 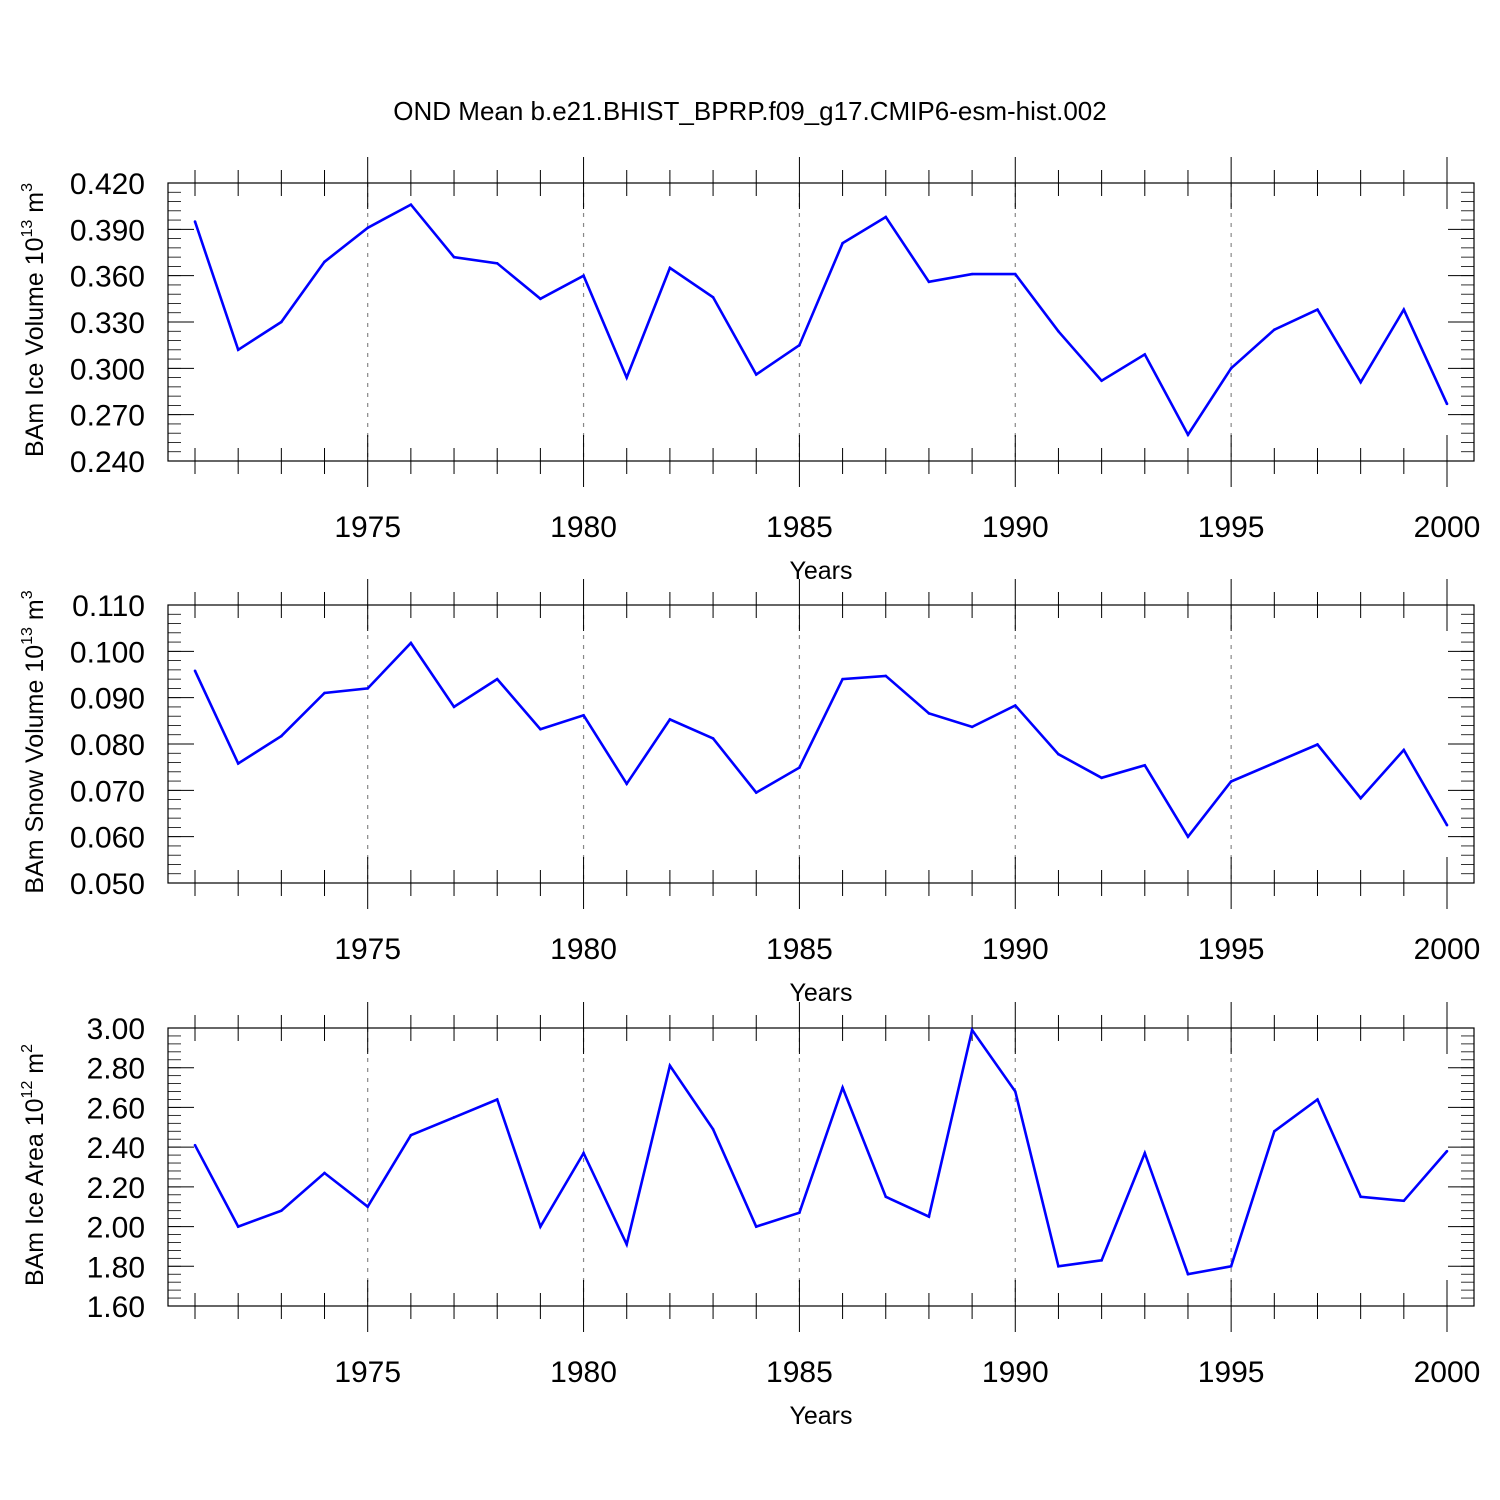 I want to click on y-axis-unit-exponent: 2, so click(x=27, y=1048).